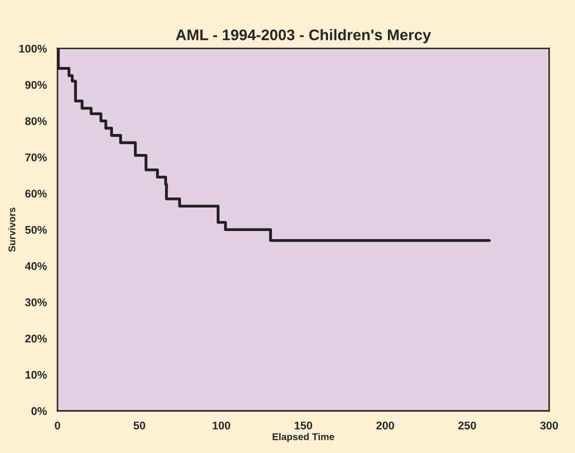 The width and height of the screenshot is (575, 453). I want to click on y-tick-label: 0%, so click(39, 411).